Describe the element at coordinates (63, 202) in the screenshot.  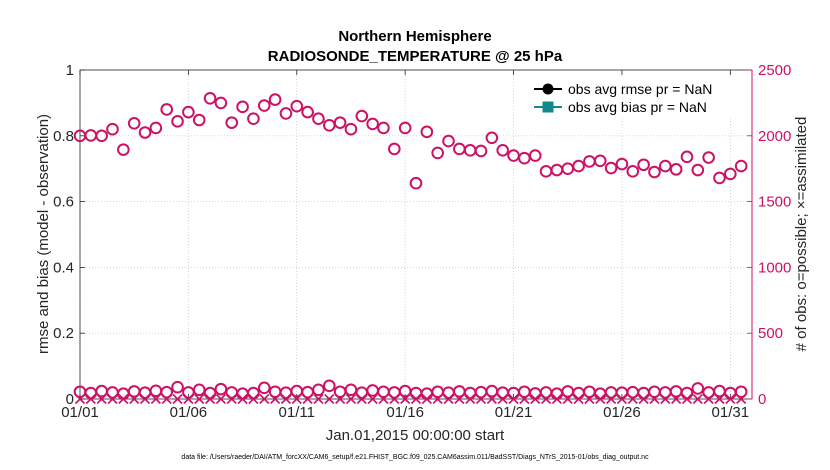
I see `y-tick-label-3: 0.6` at that location.